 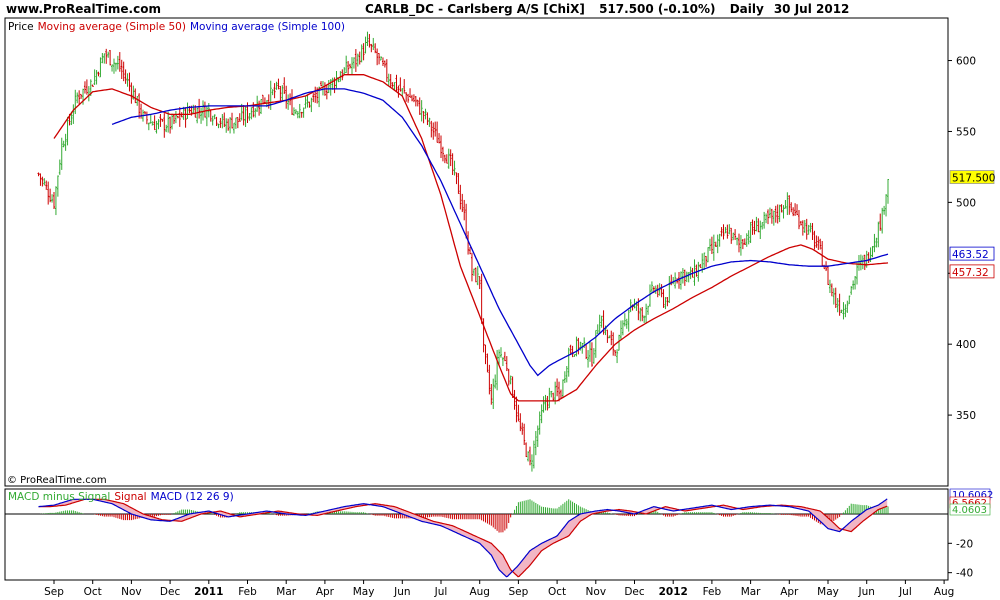 What do you see at coordinates (83, 9) in the screenshot?
I see `site-name: www.ProRealTime.com` at bounding box center [83, 9].